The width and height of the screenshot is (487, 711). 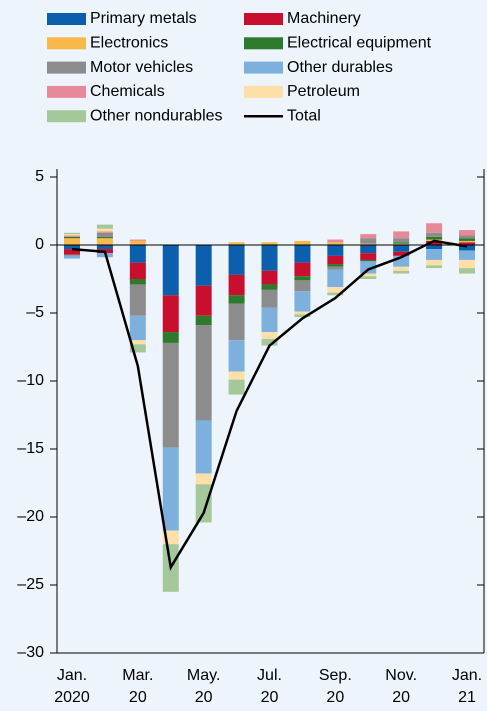 What do you see at coordinates (335, 675) in the screenshot?
I see `x-tick-label: Sep.` at bounding box center [335, 675].